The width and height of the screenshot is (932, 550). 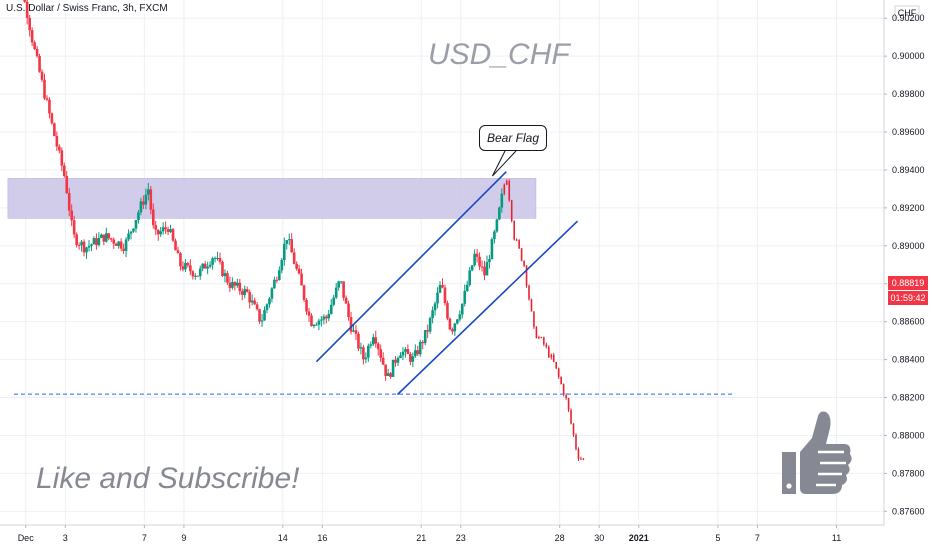 I want to click on time-tick-label: 3, so click(x=65, y=538).